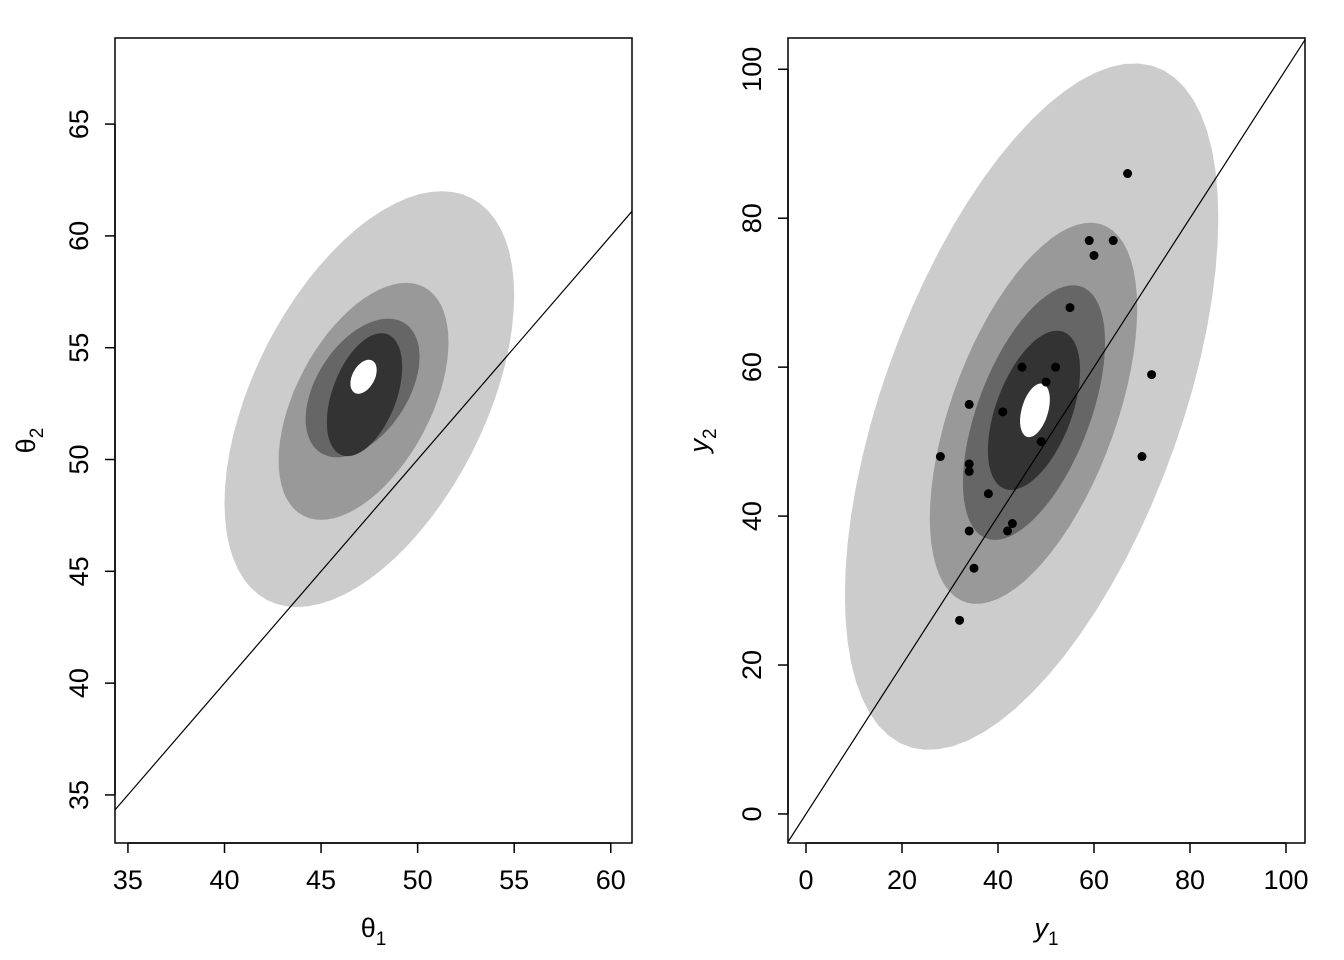 Image resolution: width=1344 pixels, height=960 pixels. What do you see at coordinates (1045, 931) in the screenshot?
I see `x-axis-label: y1` at bounding box center [1045, 931].